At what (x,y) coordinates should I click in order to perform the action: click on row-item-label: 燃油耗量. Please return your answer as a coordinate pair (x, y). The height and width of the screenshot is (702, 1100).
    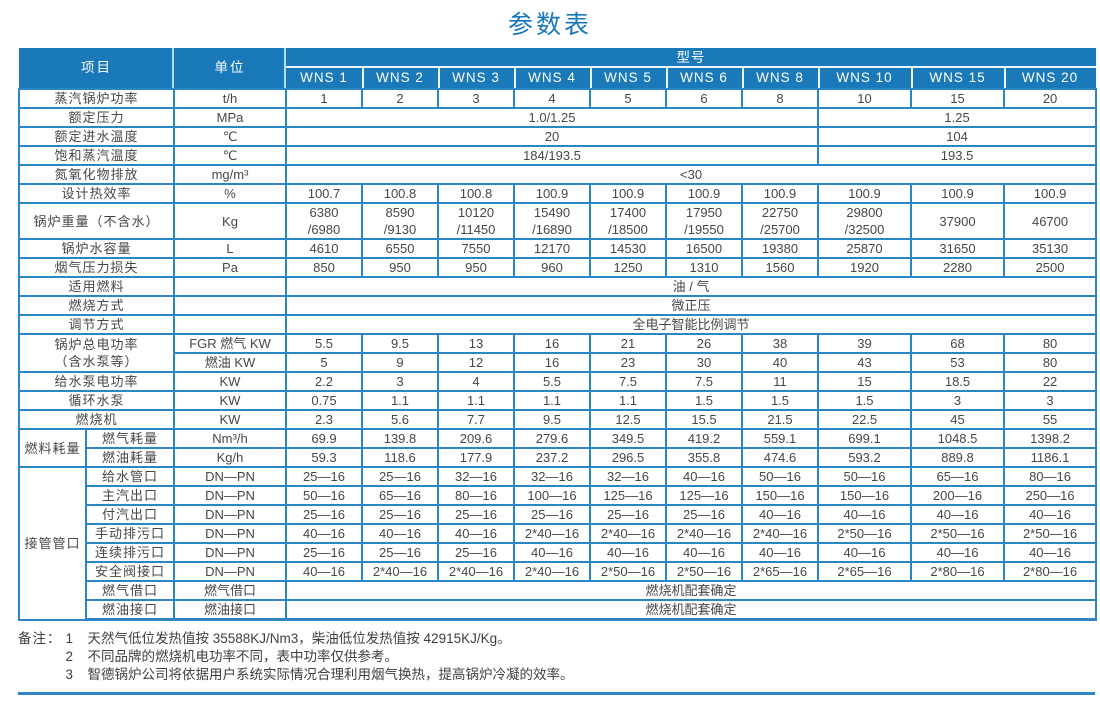
    Looking at the image, I should click on (130, 457).